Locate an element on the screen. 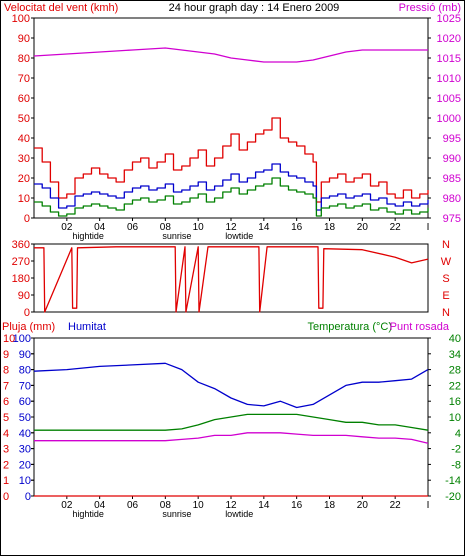  climate-x-label: 02 is located at coordinates (67, 505).